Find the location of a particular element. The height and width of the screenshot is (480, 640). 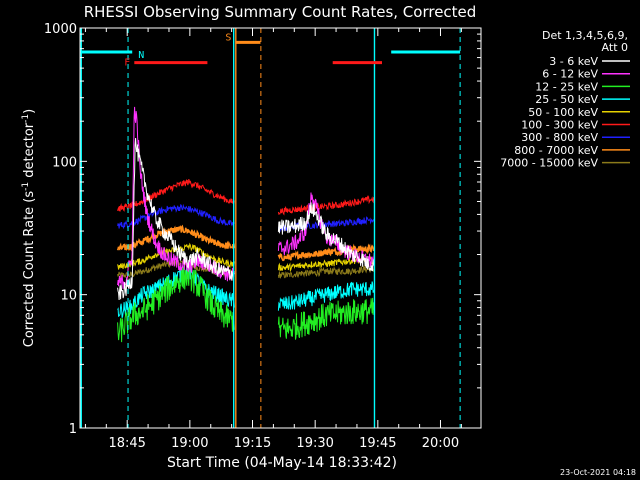

x-tick-label: 20:00 is located at coordinates (440, 443).